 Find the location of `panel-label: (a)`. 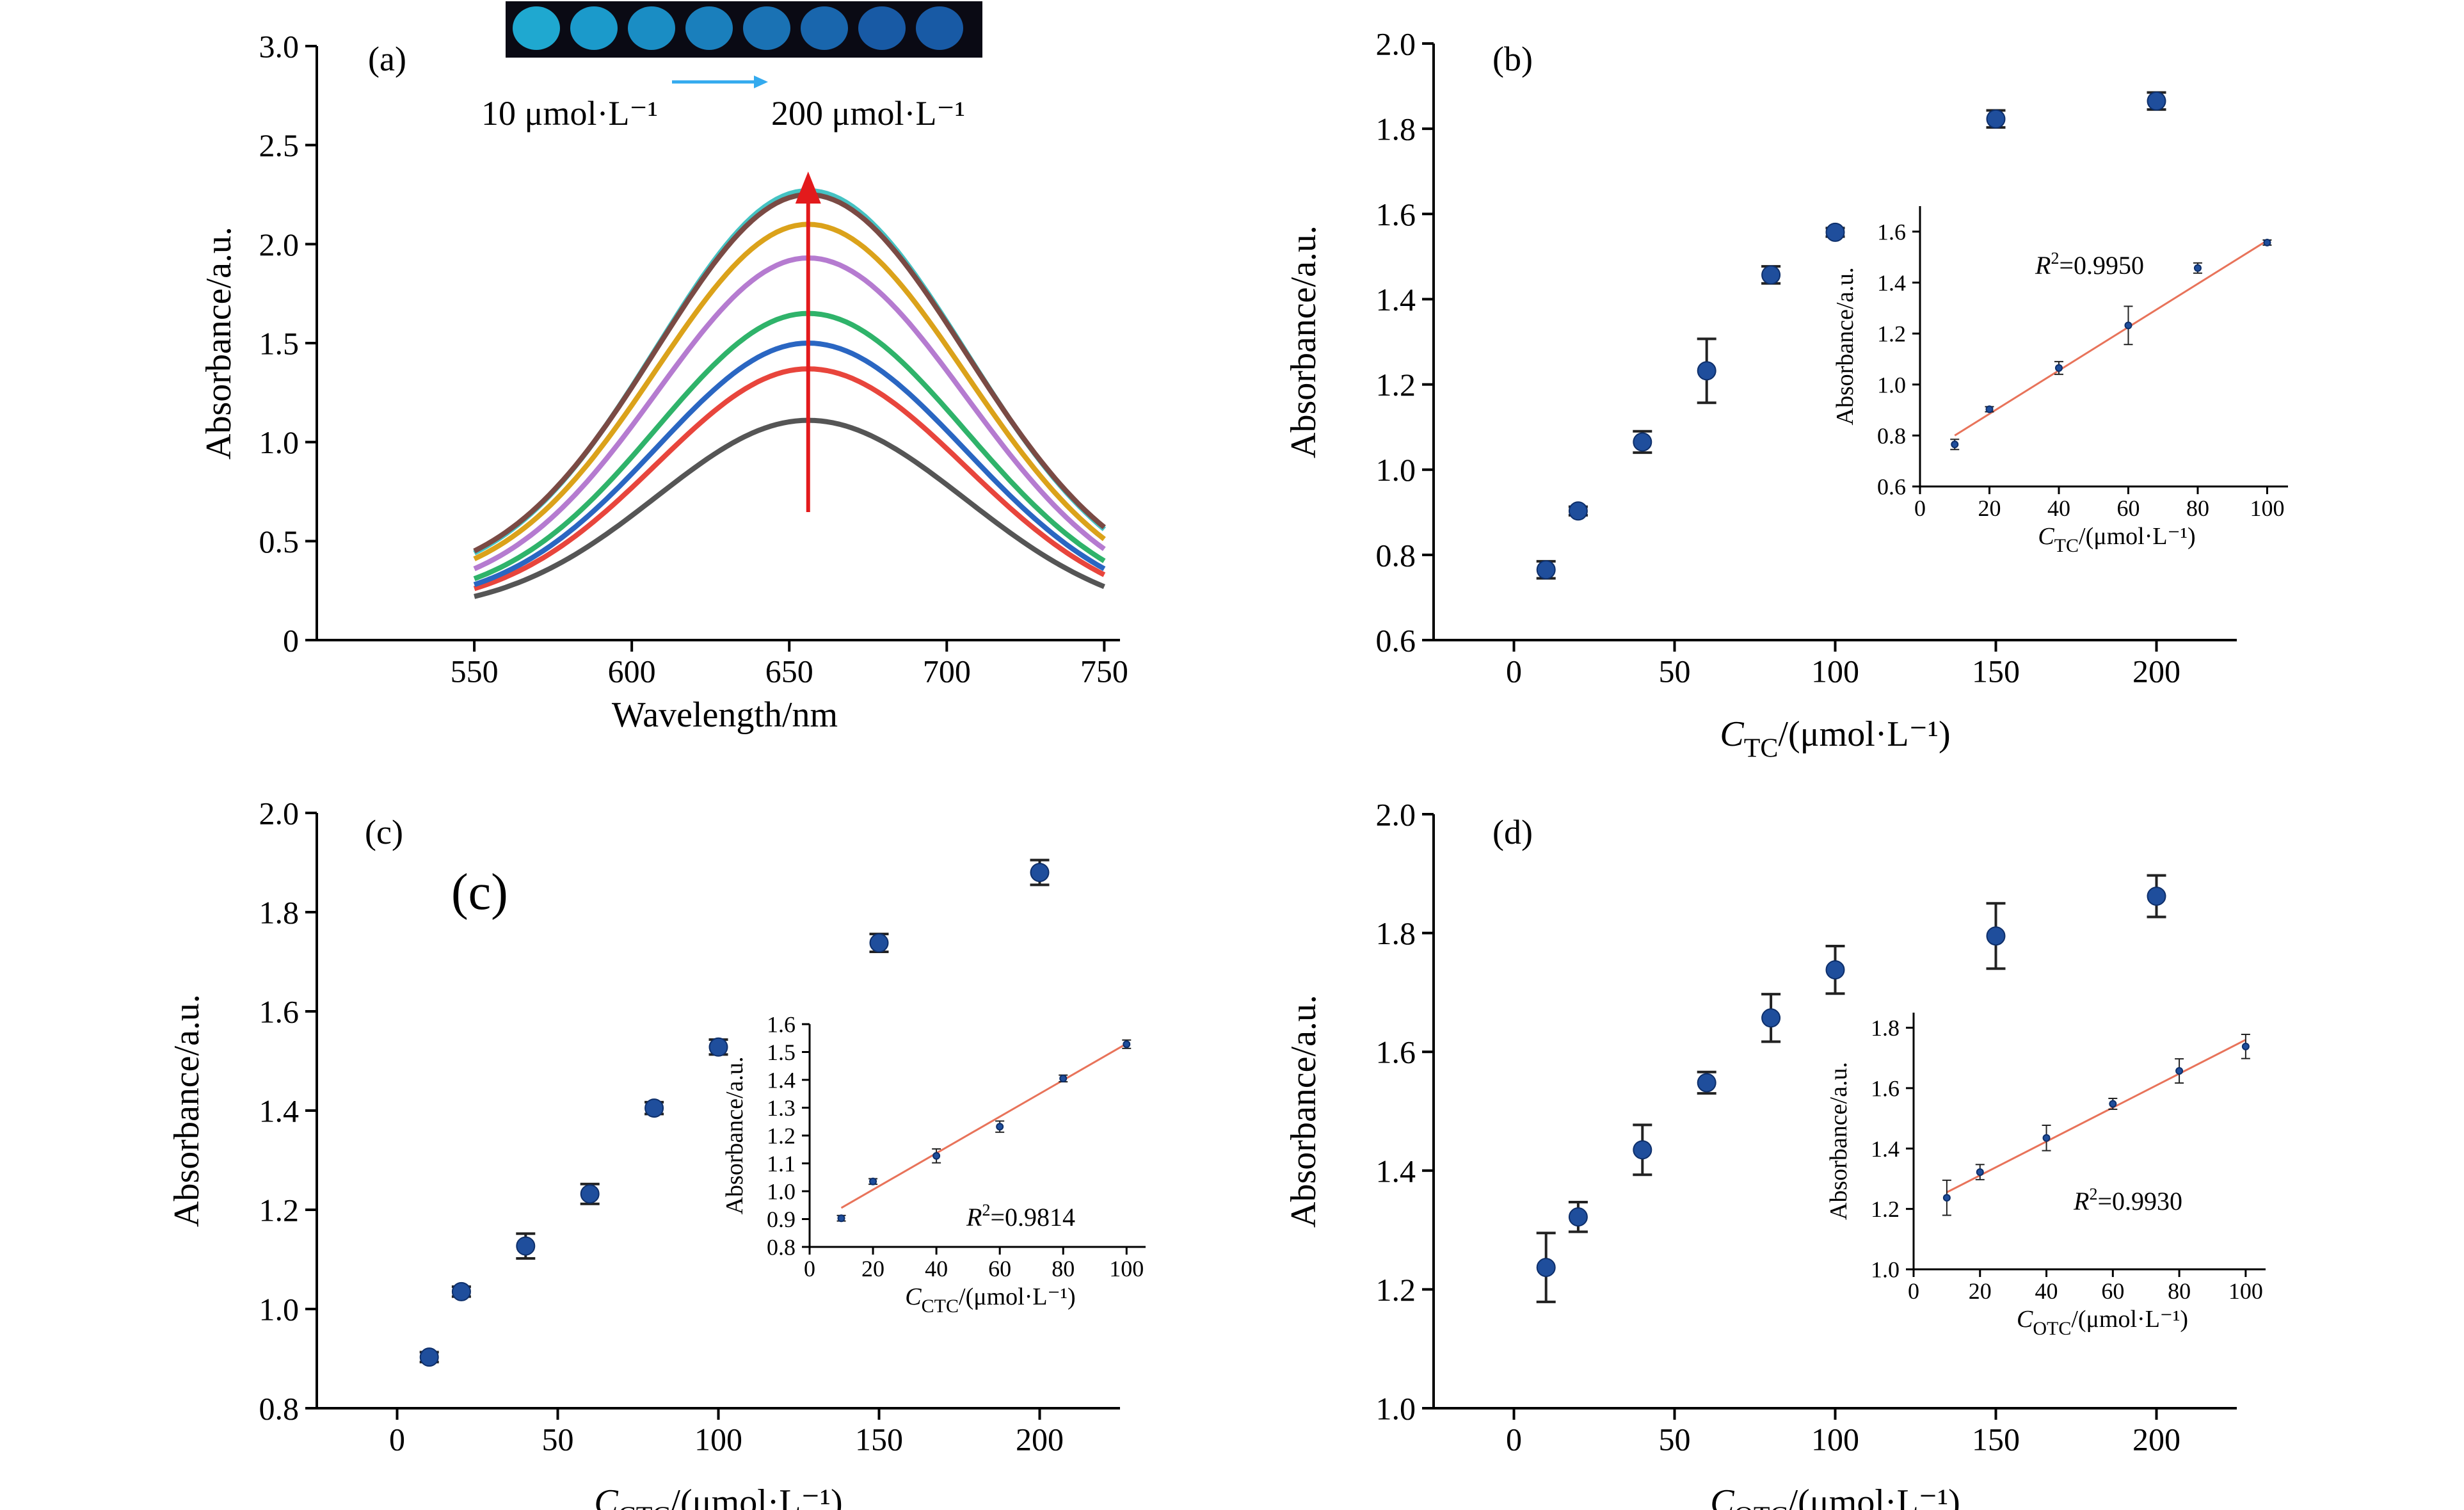

panel-label: (a) is located at coordinates (387, 59).